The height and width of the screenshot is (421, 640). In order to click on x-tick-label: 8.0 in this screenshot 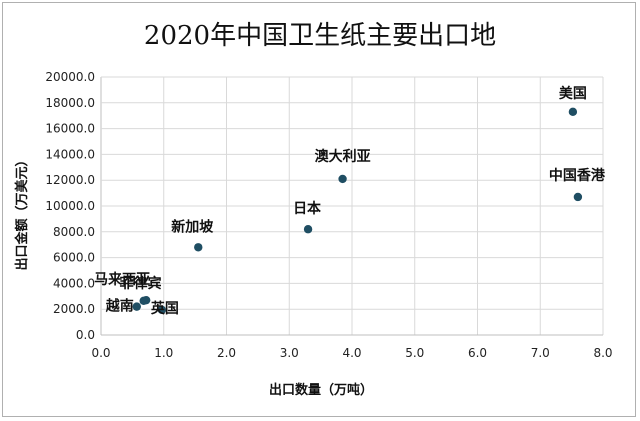, I will do `click(602, 353)`.